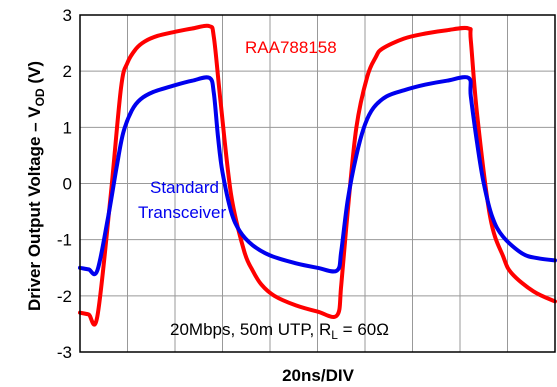  What do you see at coordinates (34, 208) in the screenshot?
I see `y-axis-title-main: Driver Output Voltage – V` at bounding box center [34, 208].